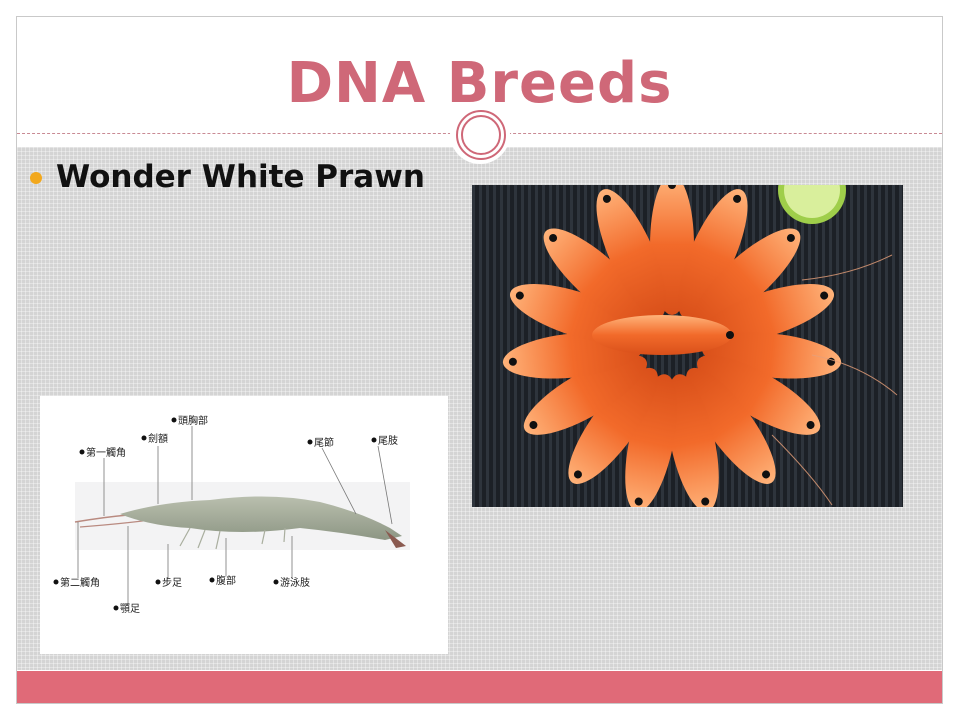  I want to click on bullet-dot-icon, so click(36, 178).